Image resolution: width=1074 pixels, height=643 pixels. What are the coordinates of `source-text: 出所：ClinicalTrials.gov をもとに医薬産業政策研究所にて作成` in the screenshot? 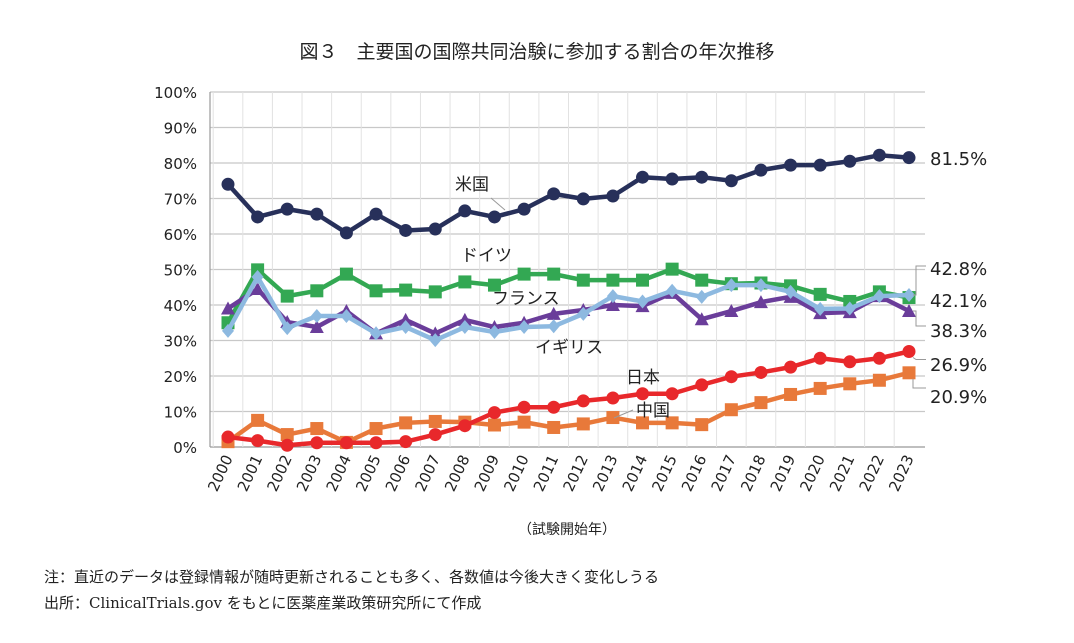 It's located at (263, 603).